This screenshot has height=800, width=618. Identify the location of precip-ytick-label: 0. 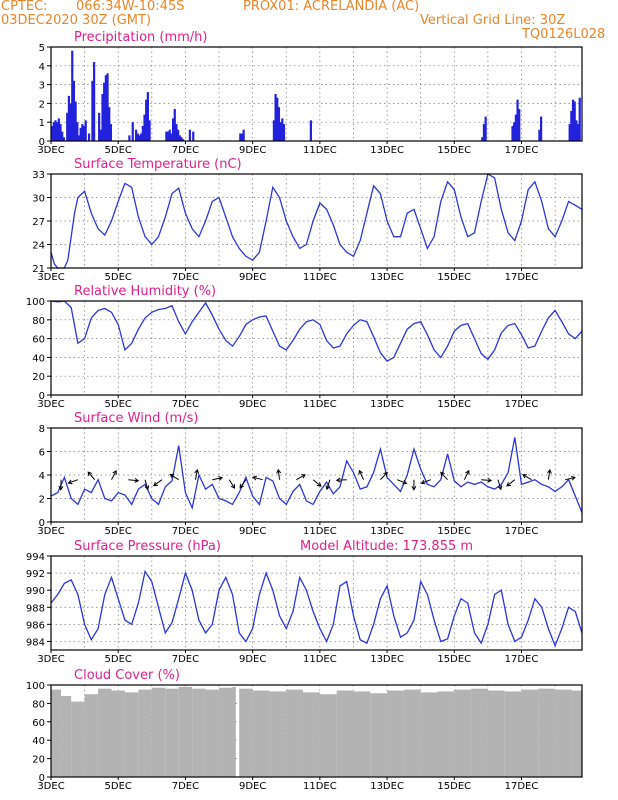
(42, 142).